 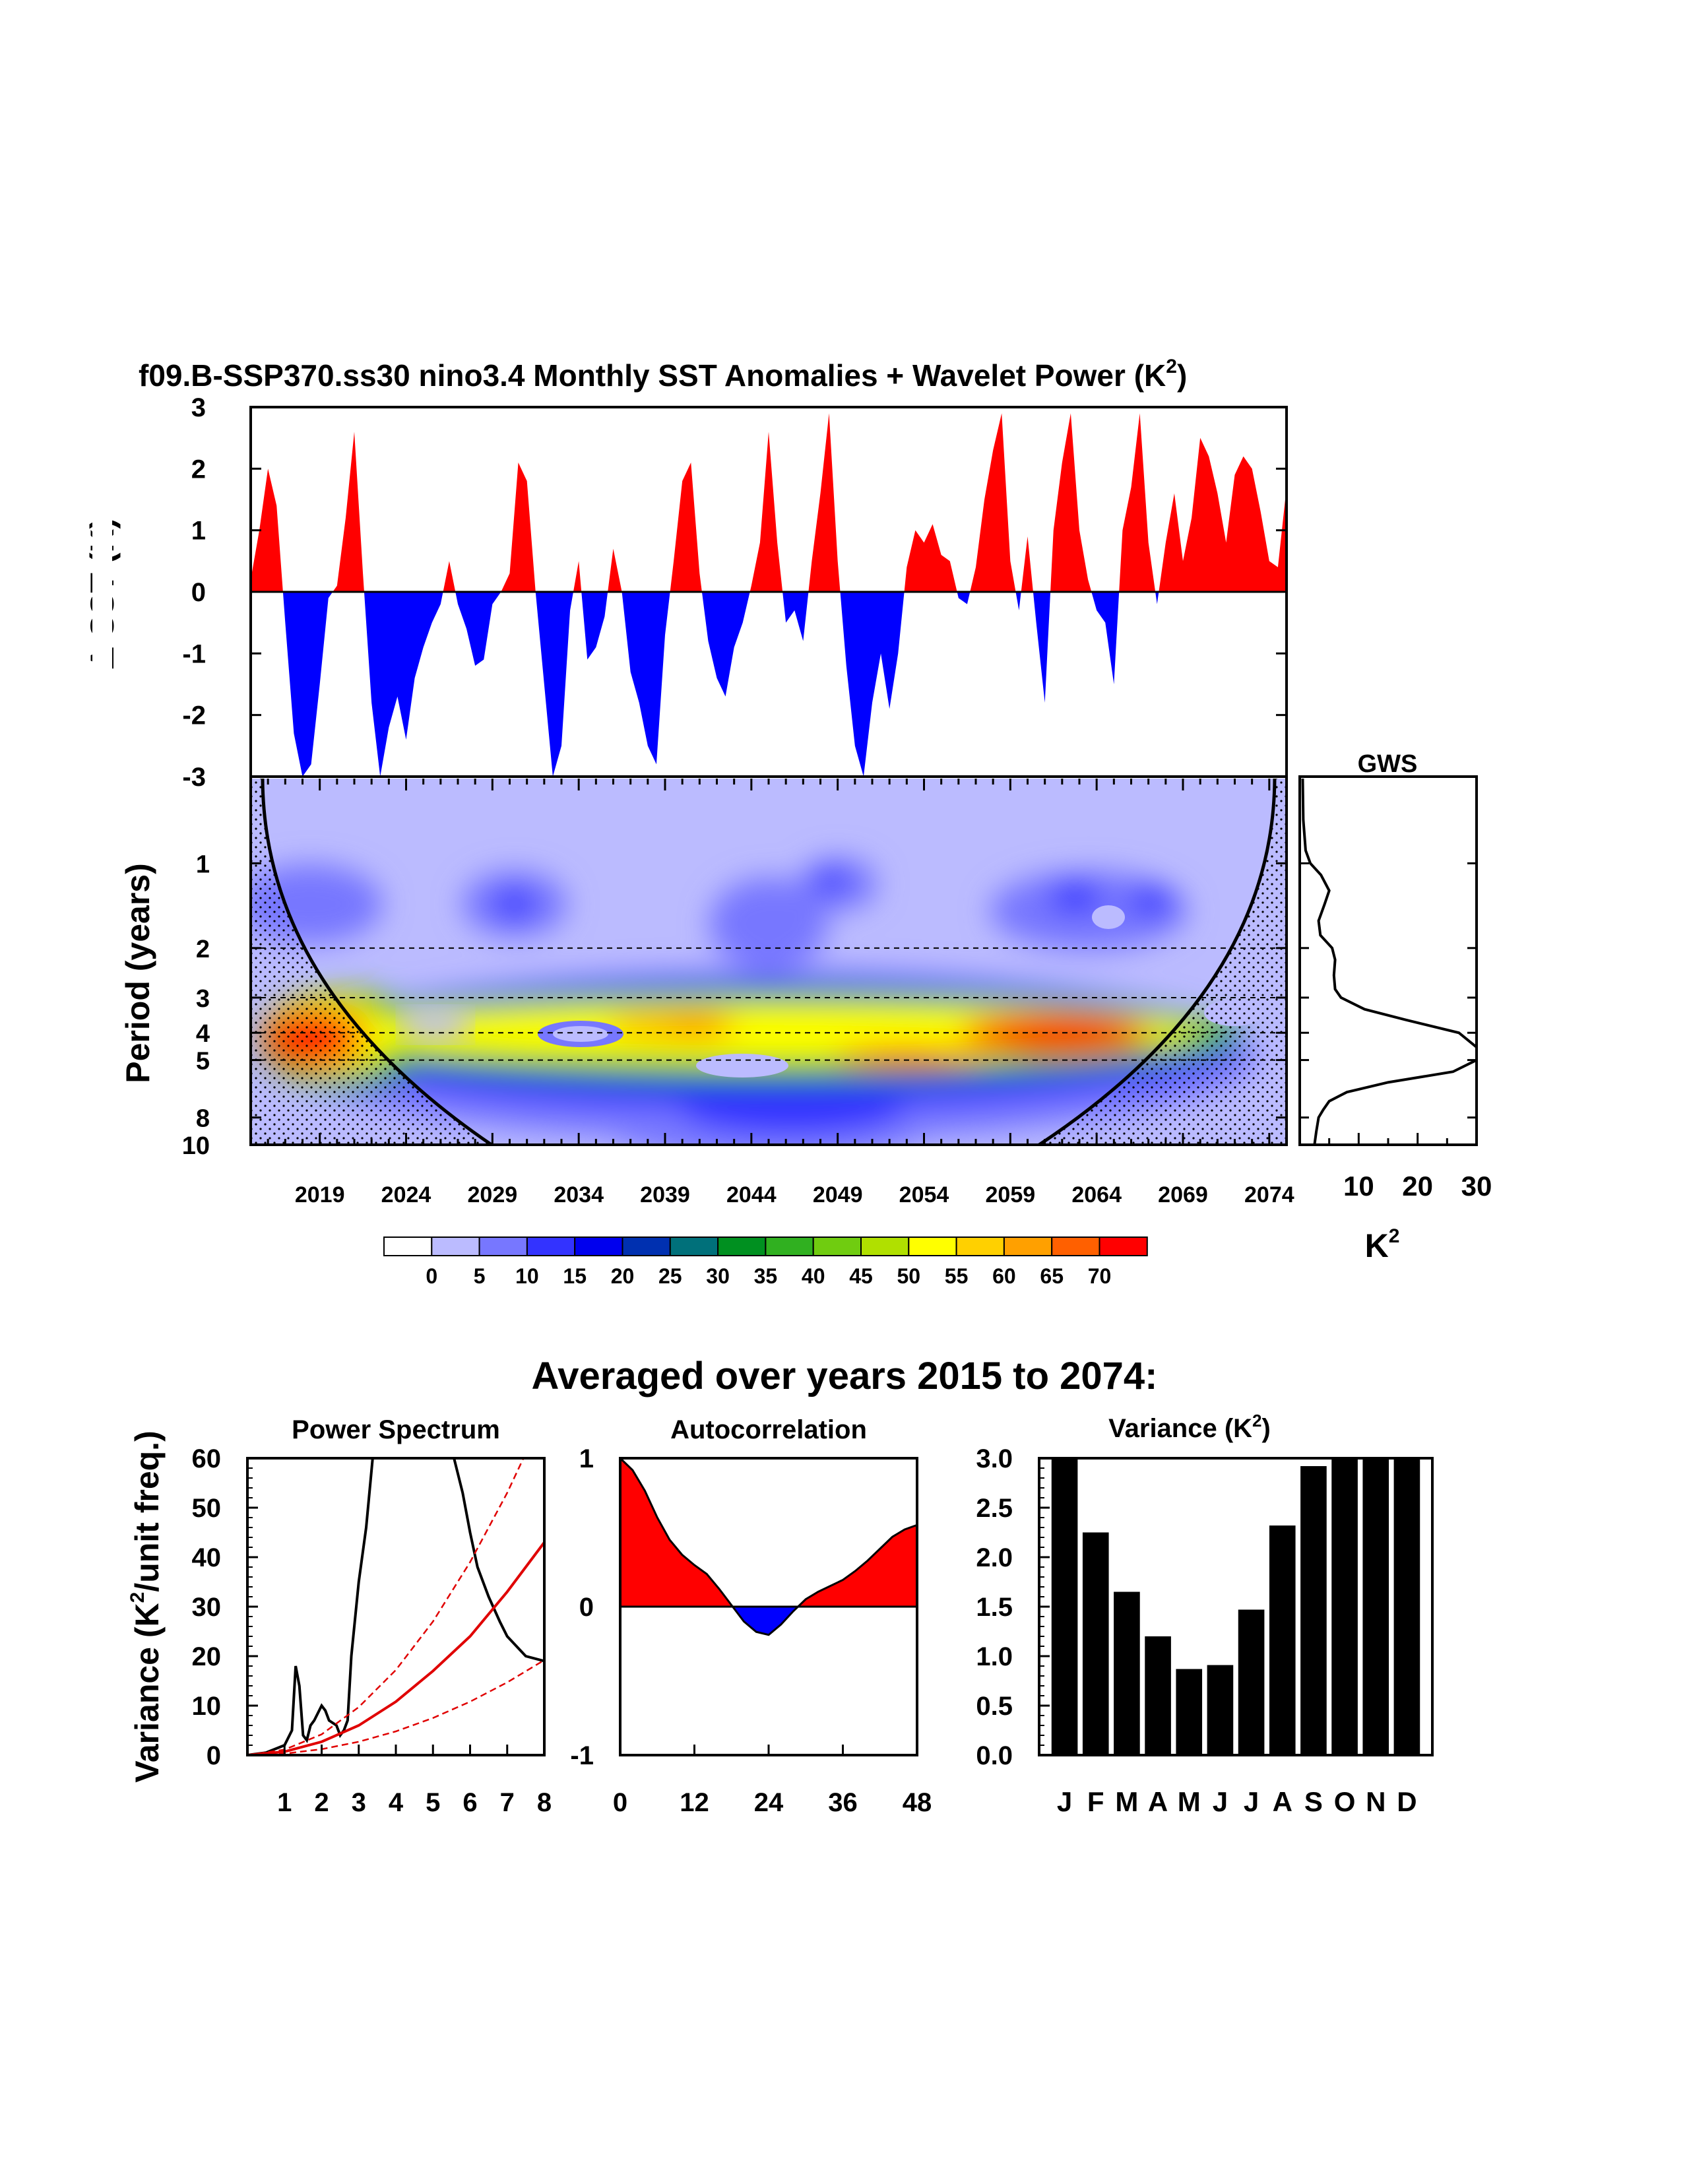 I want to click on ac-y-tick-label: -1, so click(x=582, y=1755).